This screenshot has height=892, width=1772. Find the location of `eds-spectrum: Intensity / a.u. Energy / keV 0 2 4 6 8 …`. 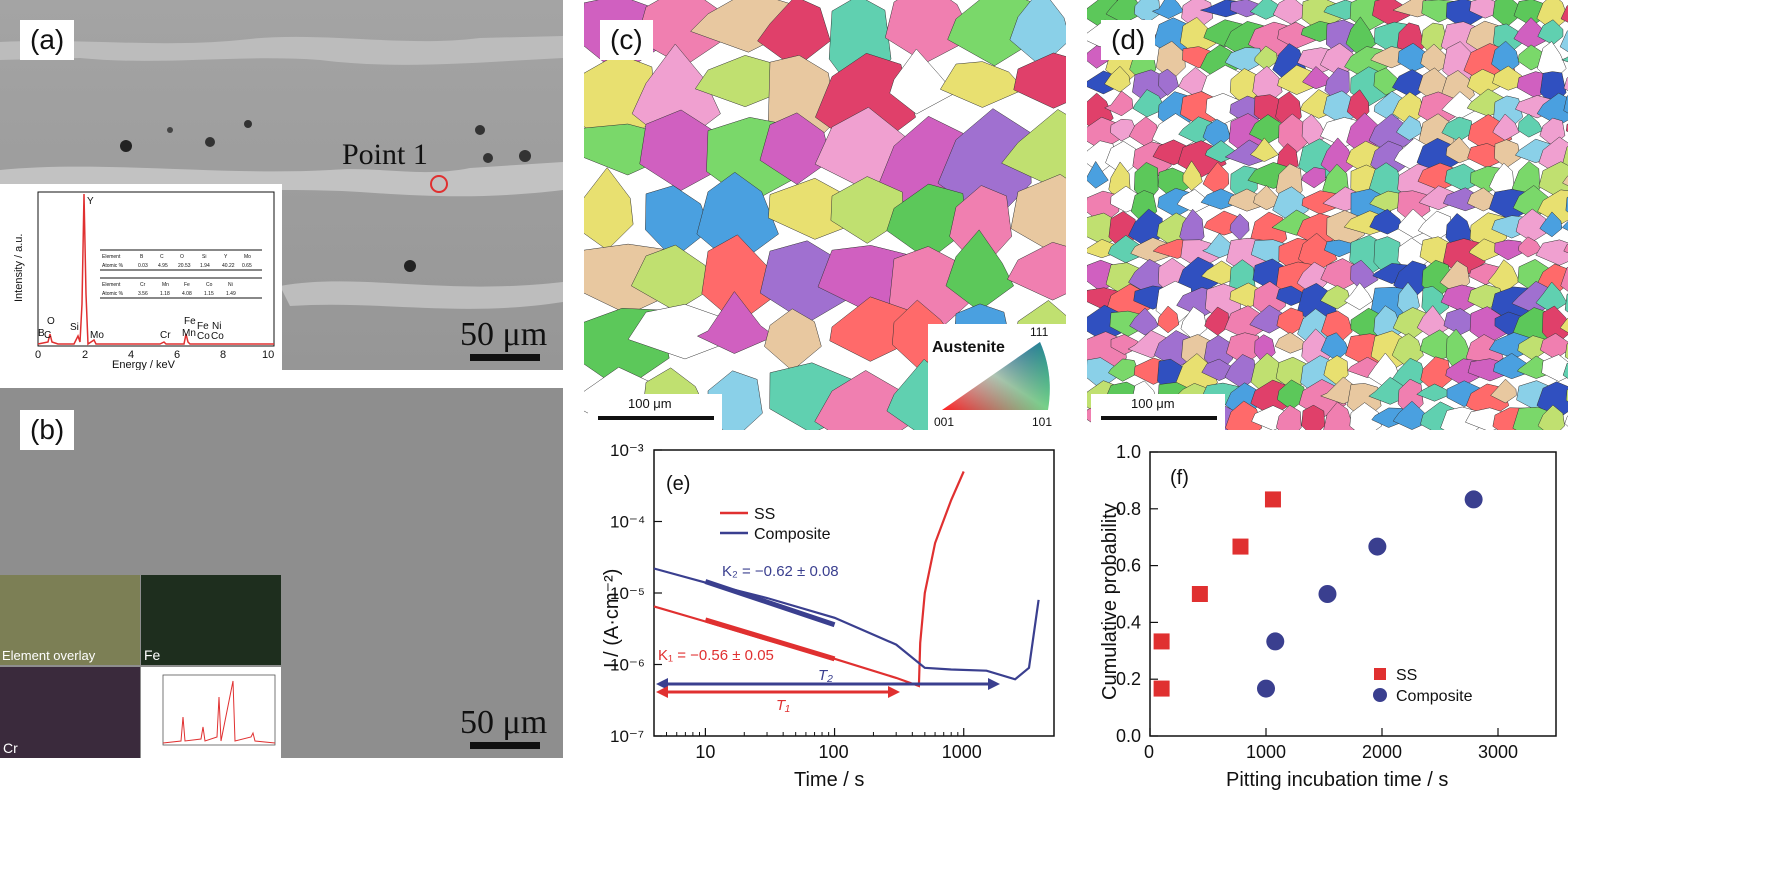

eds-spectrum: Intensity / a.u. Energy / keV 0 2 4 6 8 … is located at coordinates (144, 280).